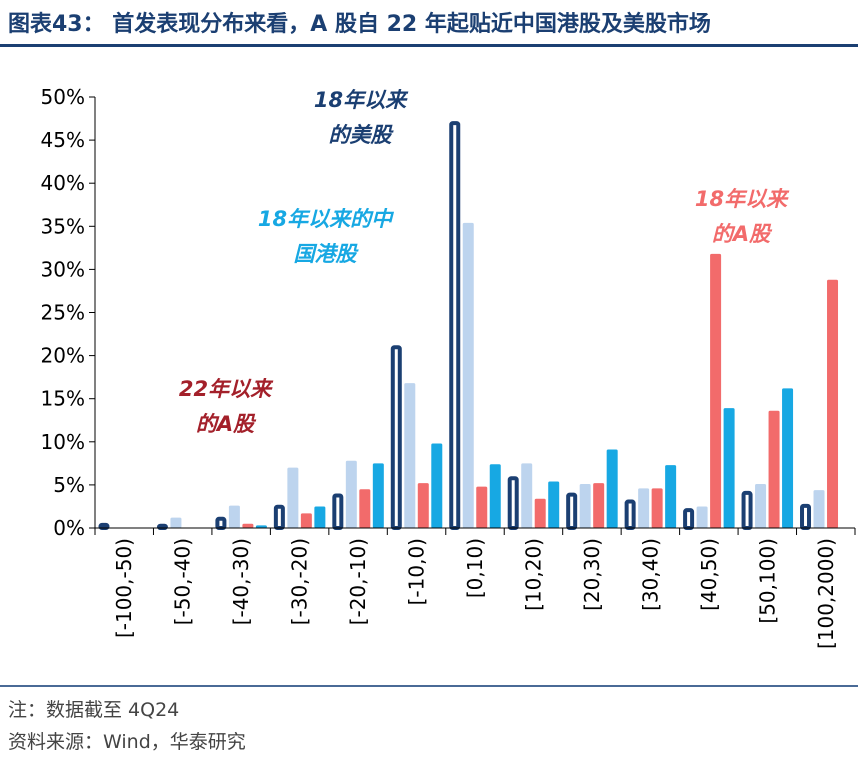  What do you see at coordinates (826, 593) in the screenshot?
I see `x-tick-label: [100,2000)` at bounding box center [826, 593].